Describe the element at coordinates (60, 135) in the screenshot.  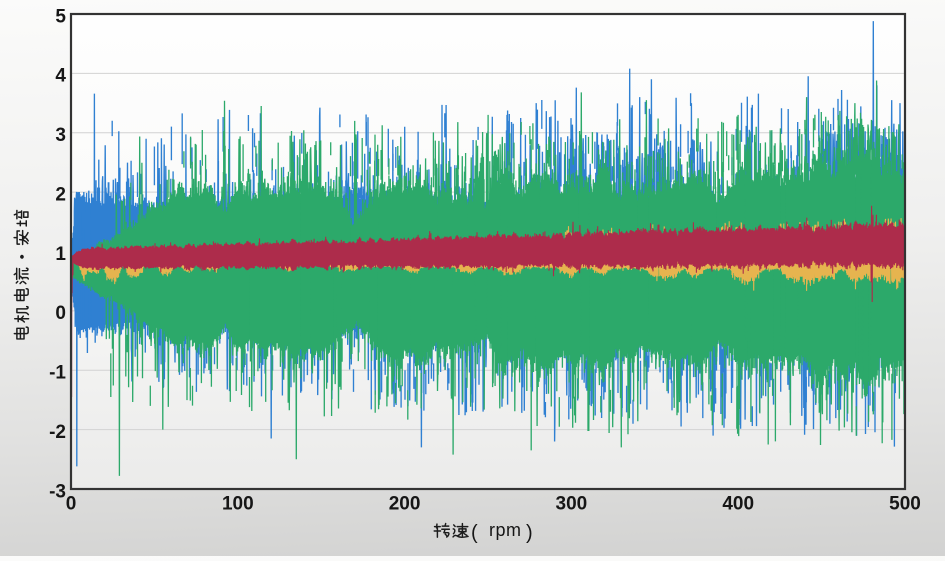
I see `svg-text: 3` at that location.